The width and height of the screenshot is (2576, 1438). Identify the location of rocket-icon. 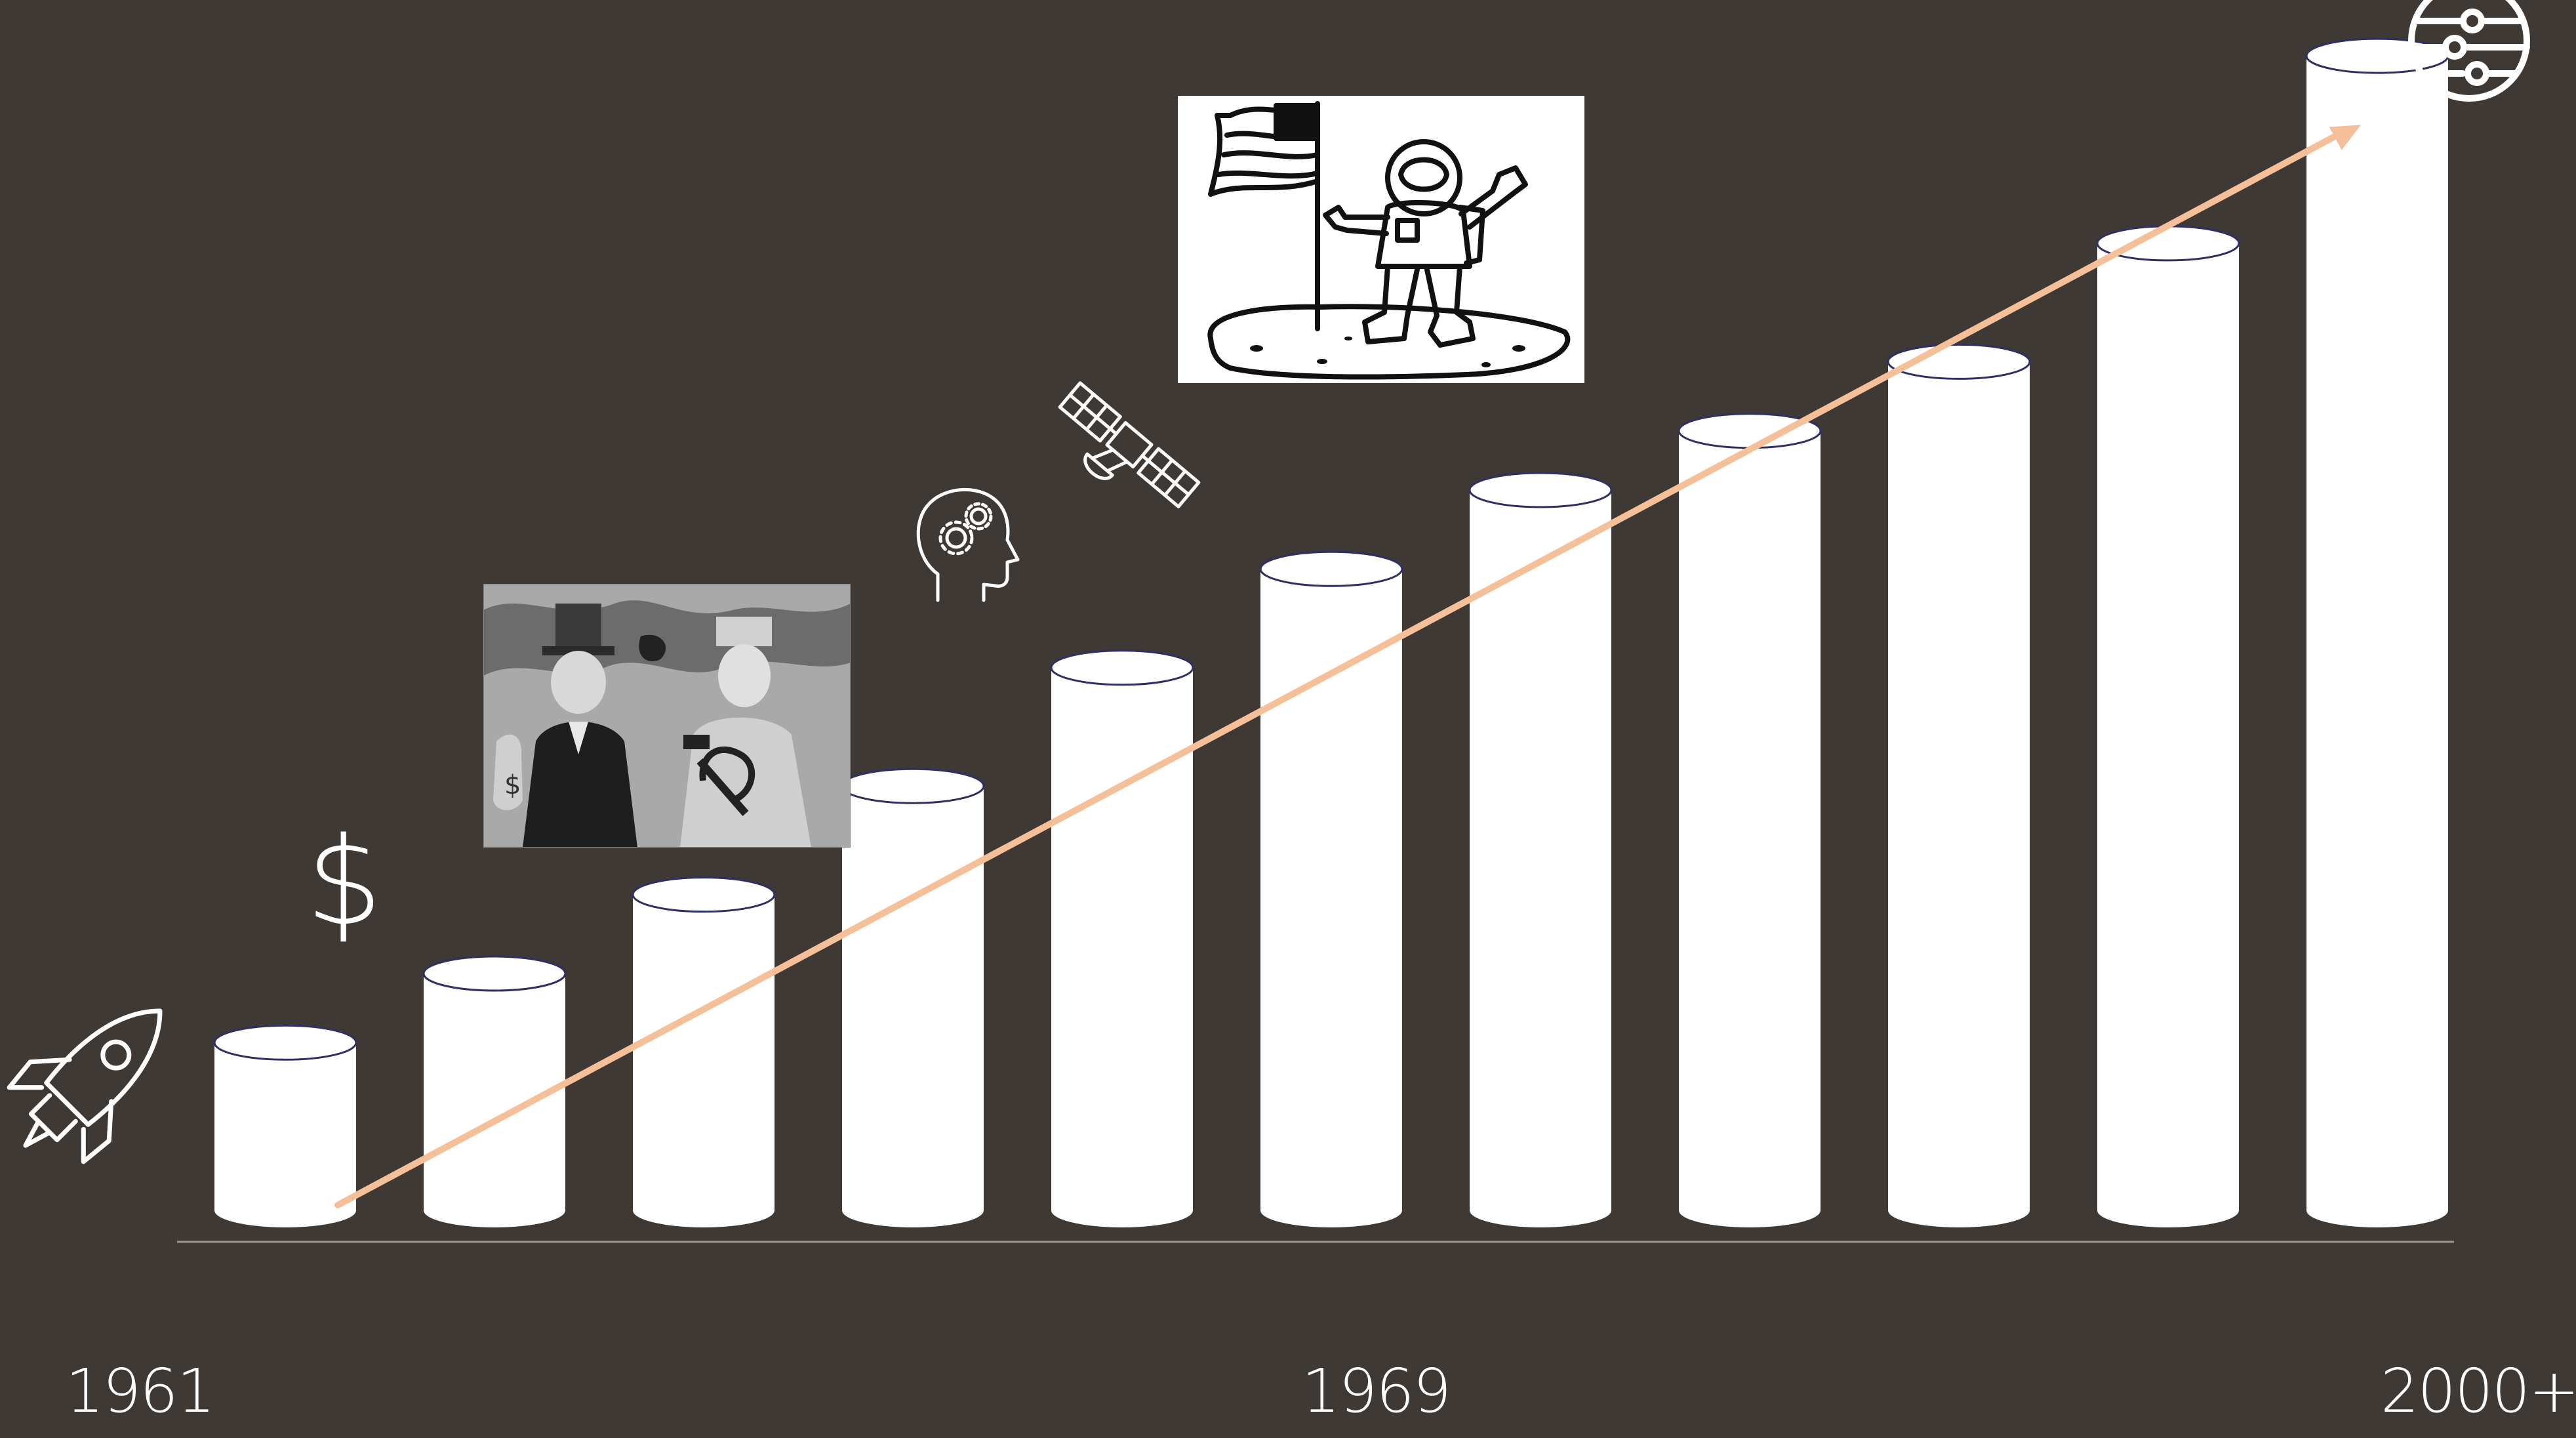
(85, 1086).